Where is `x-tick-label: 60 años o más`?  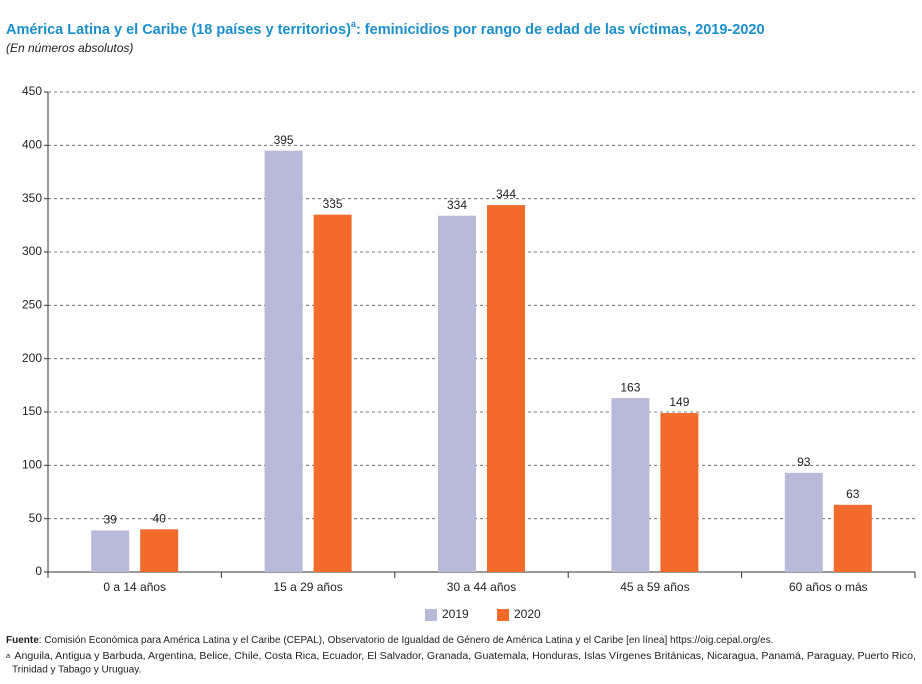 x-tick-label: 60 años o más is located at coordinates (828, 587).